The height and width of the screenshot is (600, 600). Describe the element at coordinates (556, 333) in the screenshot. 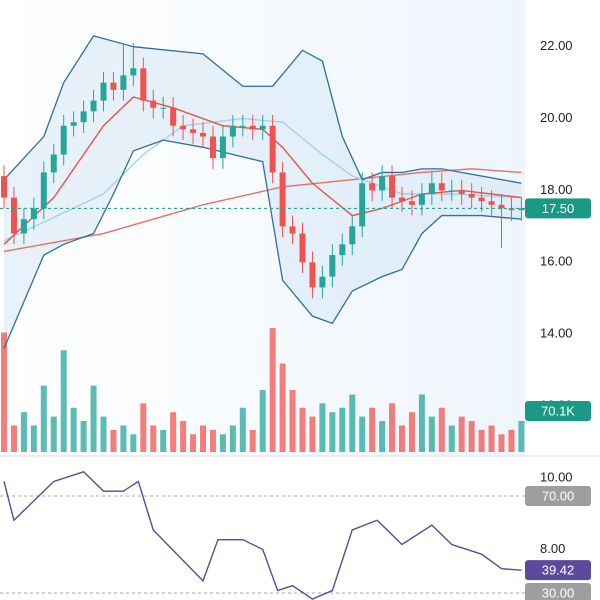

I see `y-tick-label: 14.00` at that location.